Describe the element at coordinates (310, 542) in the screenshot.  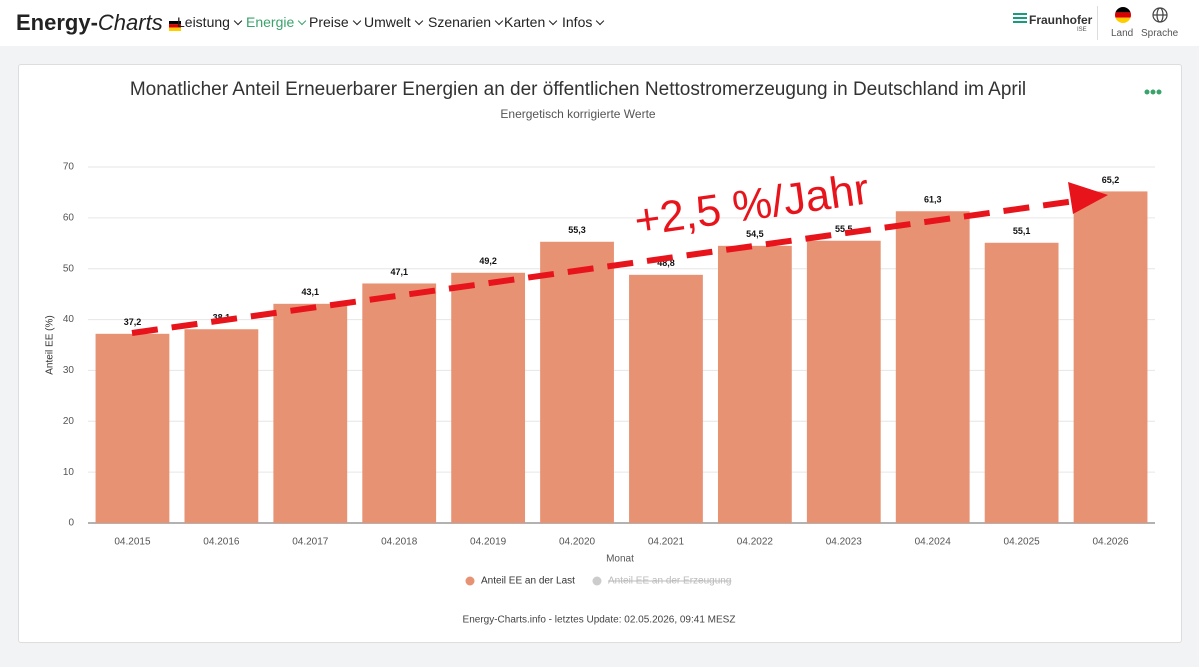
I see `x-tick-label: 04.2017` at that location.